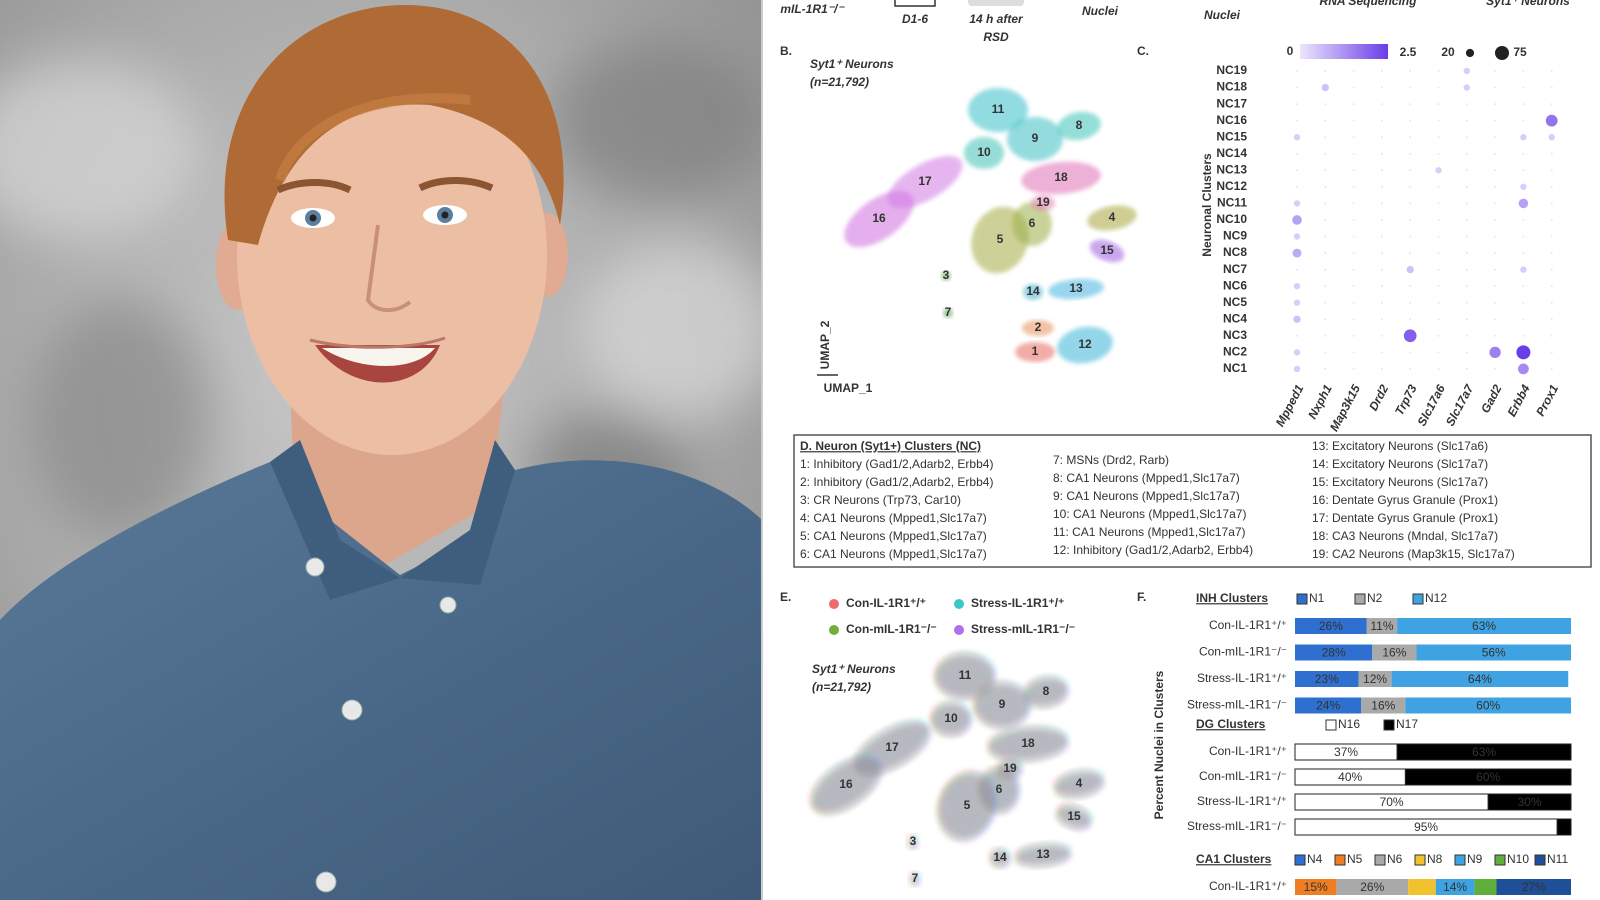 This screenshot has height=900, width=1600. What do you see at coordinates (1002, 704) in the screenshot?
I see `cluster-label: 9` at bounding box center [1002, 704].